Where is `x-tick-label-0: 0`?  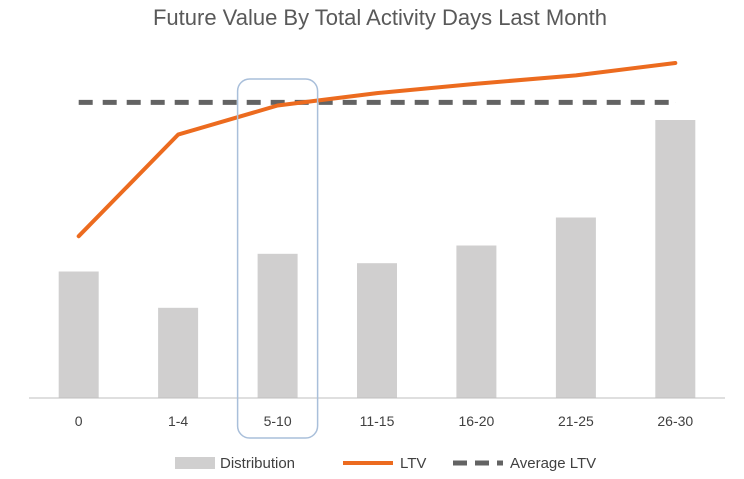
x-tick-label-0: 0 is located at coordinates (79, 421).